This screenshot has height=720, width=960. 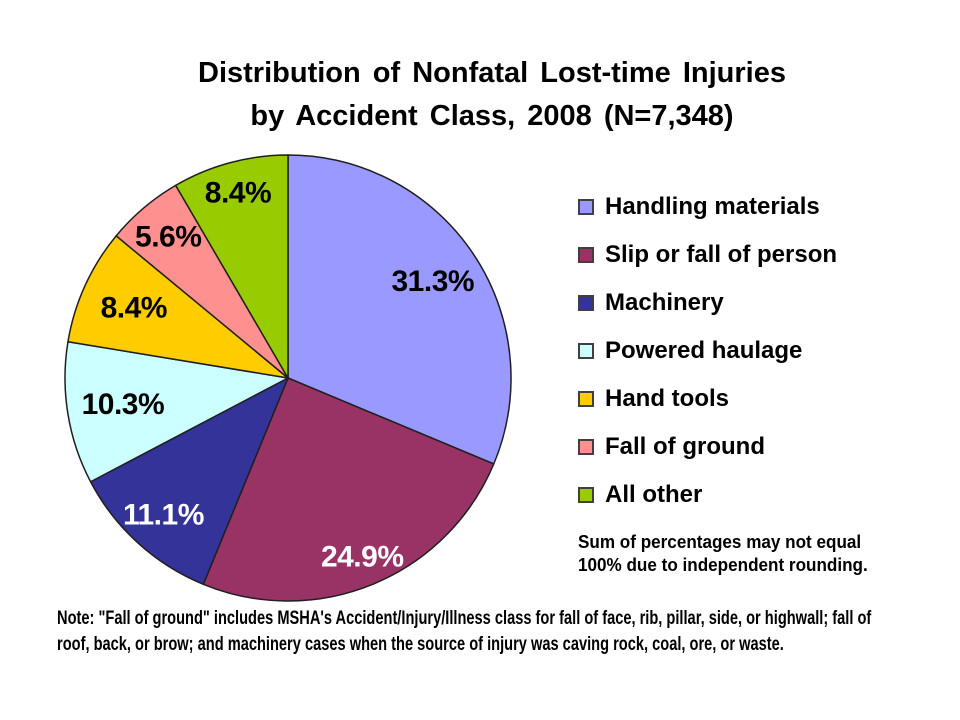 What do you see at coordinates (123, 404) in the screenshot?
I see `pie-slice-value-label-powered-haulage: 10.3%` at bounding box center [123, 404].